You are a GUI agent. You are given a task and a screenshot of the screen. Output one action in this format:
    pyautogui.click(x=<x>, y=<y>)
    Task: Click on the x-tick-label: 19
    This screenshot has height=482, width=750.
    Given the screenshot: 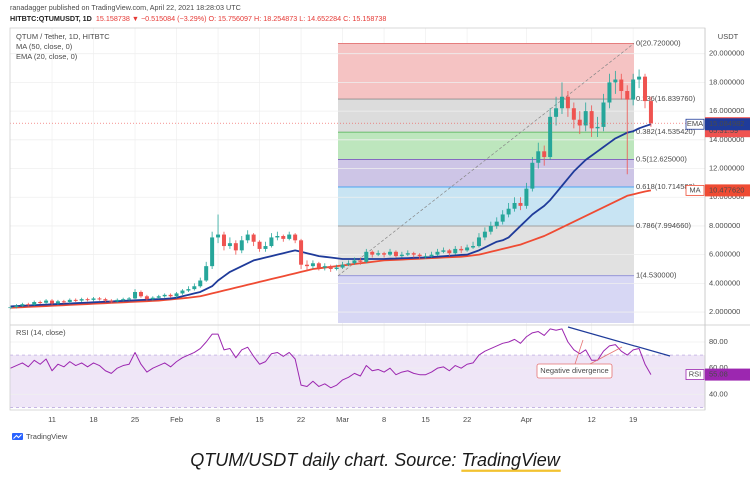 What is the action you would take?
    pyautogui.click(x=633, y=419)
    